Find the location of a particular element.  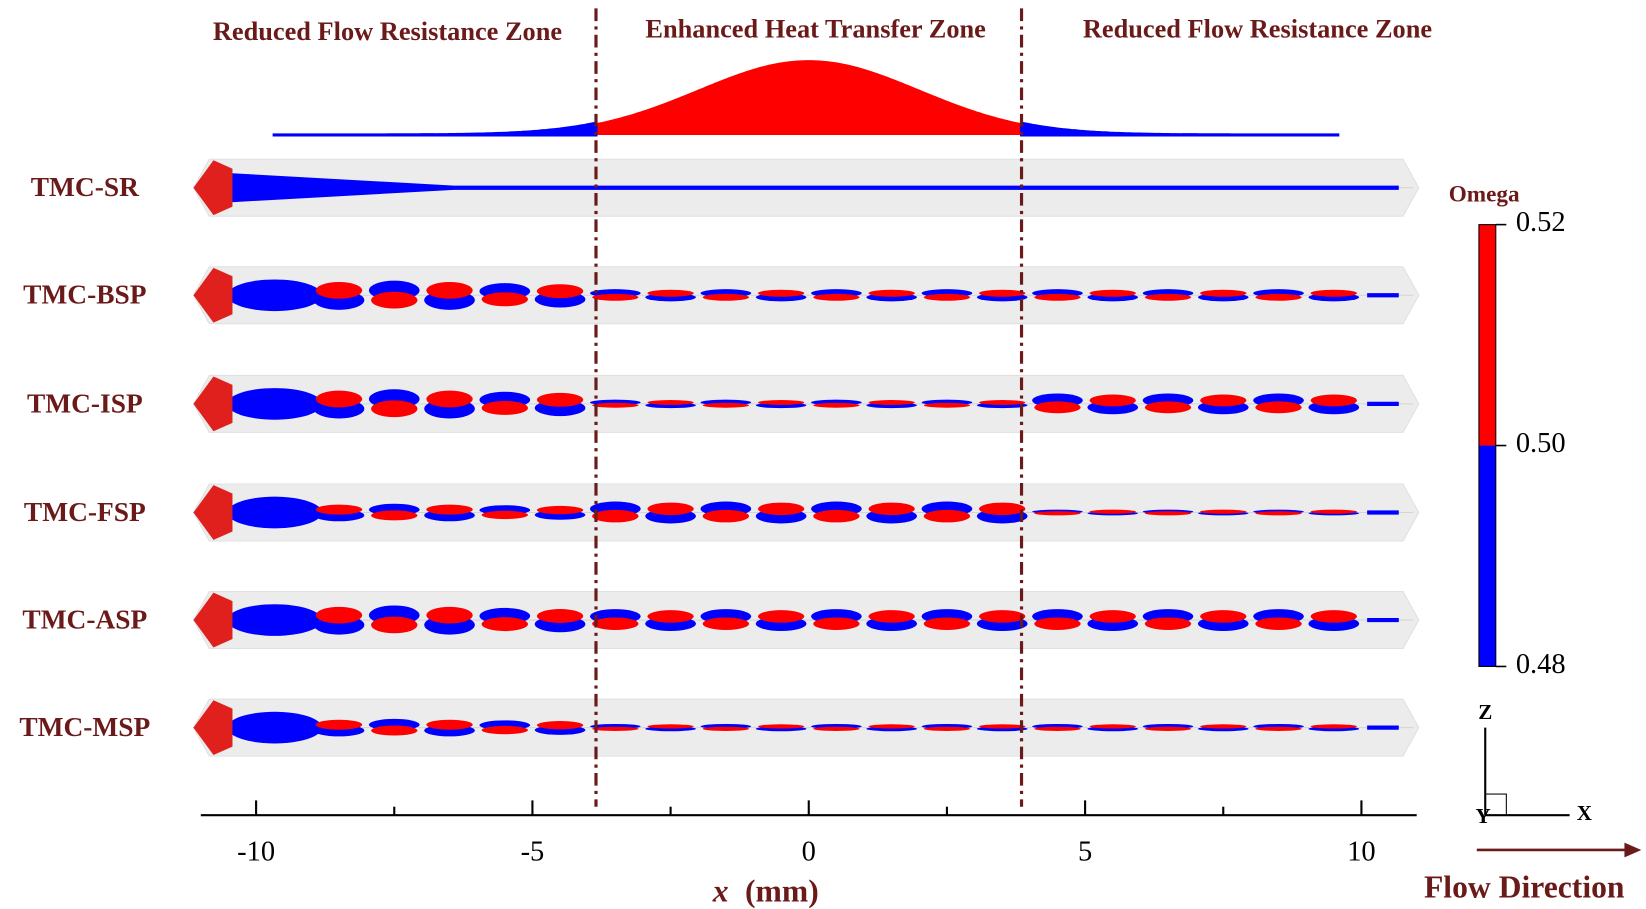

triad-box is located at coordinates (1495, 804).